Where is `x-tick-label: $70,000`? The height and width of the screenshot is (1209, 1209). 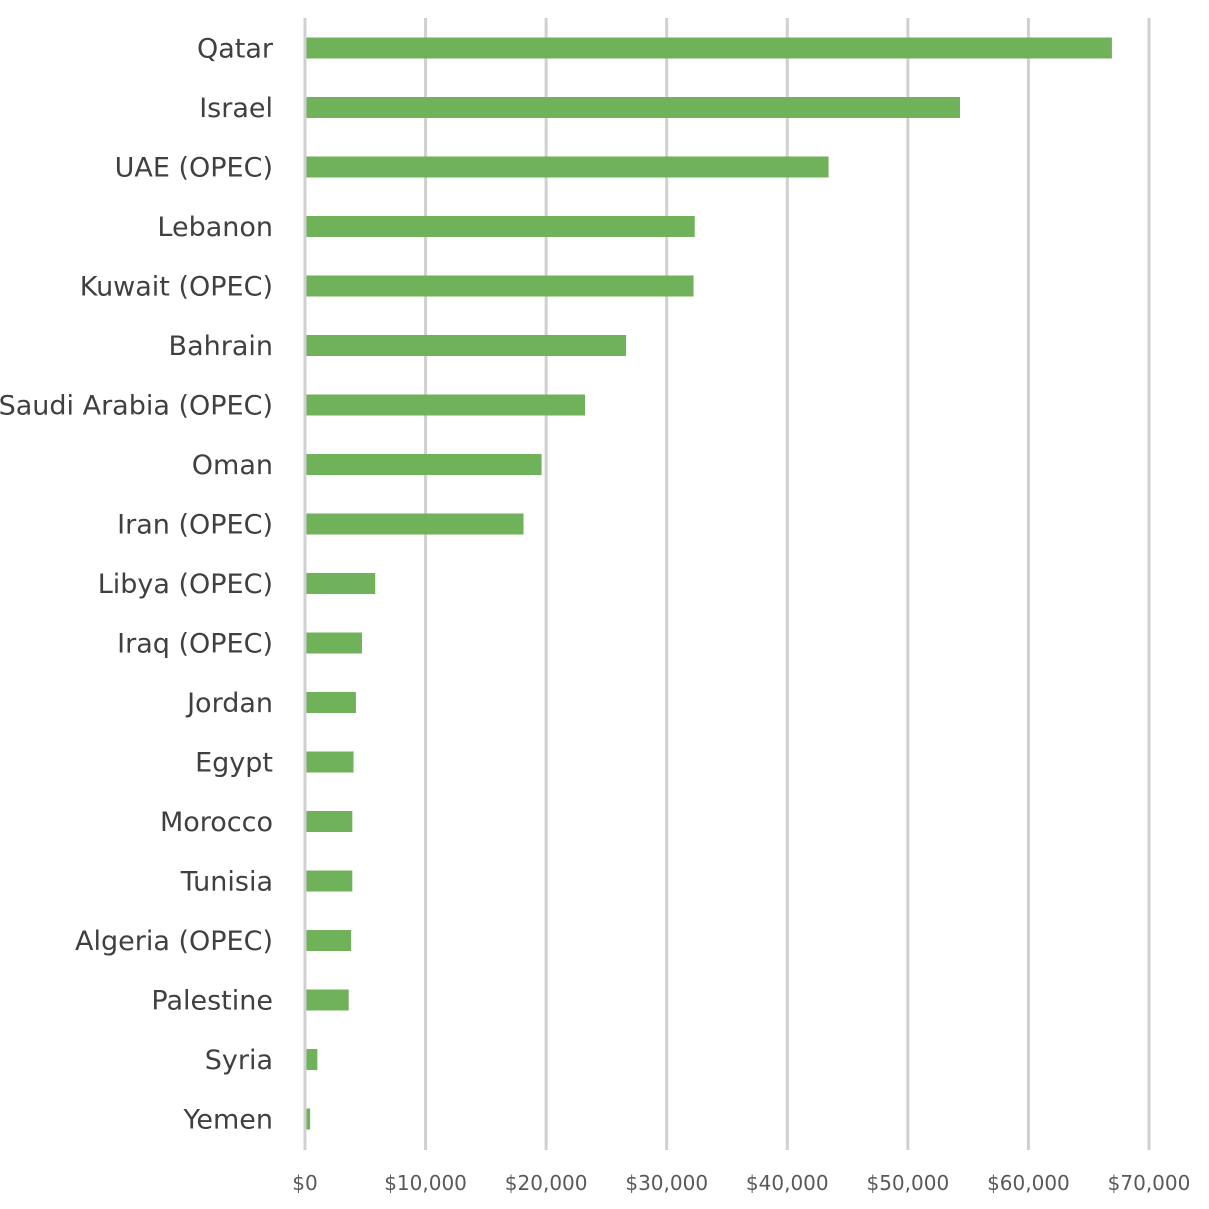
x-tick-label: $70,000 is located at coordinates (1149, 1183).